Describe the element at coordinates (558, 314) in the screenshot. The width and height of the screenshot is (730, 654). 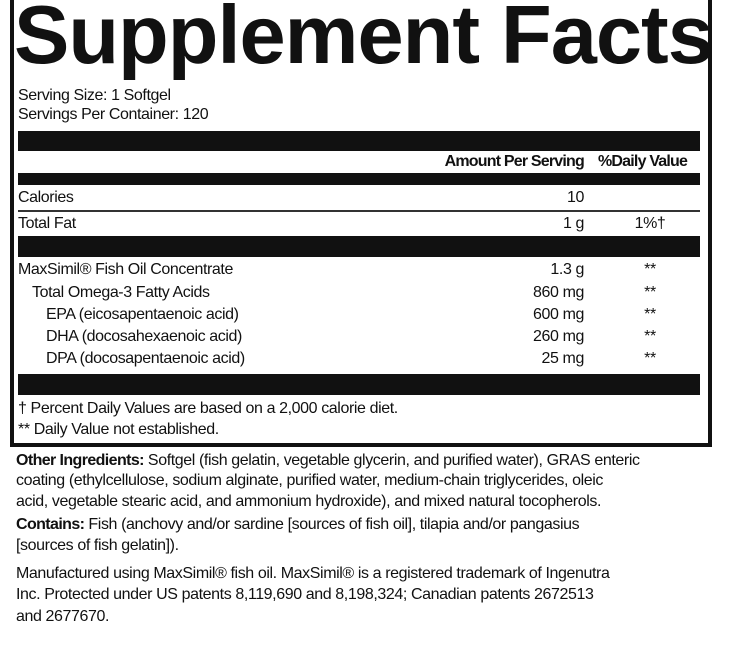
I see `row-amount: 600 mg` at that location.